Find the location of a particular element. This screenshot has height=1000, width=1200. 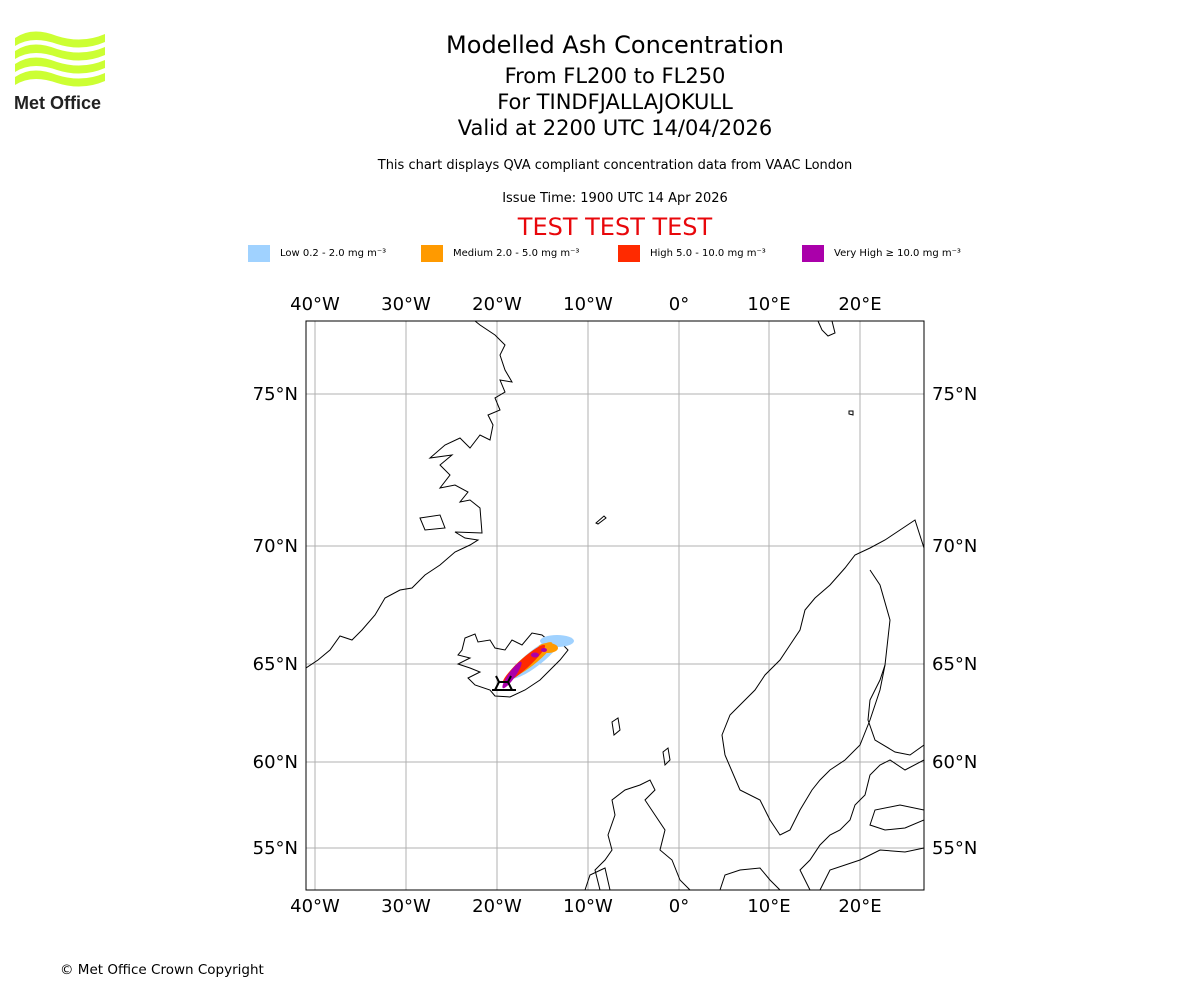

legend-item-very-high: Very High ≥ 10.0 mg m⁻³ is located at coordinates (881, 253).